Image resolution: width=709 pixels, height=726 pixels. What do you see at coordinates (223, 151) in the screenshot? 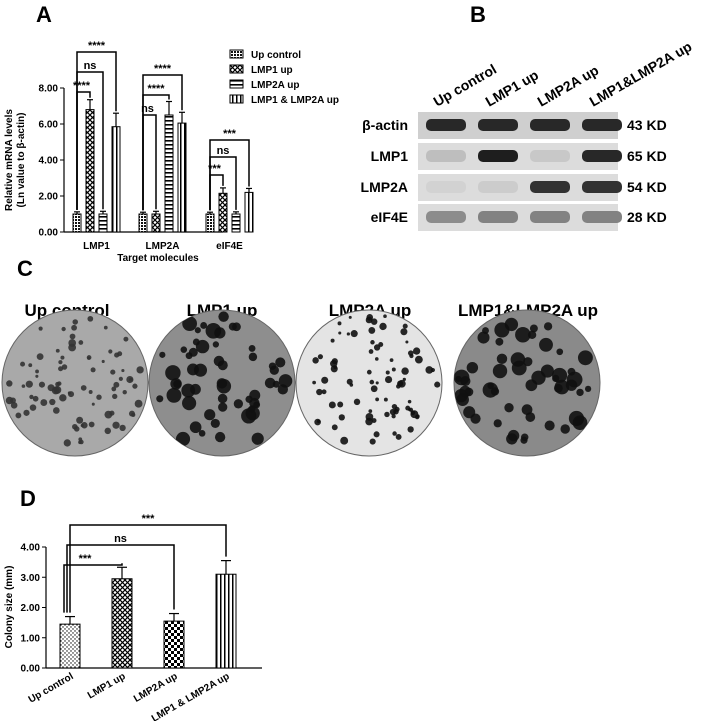
I see `significance-bracket-eif4e-label: ns` at bounding box center [223, 151].